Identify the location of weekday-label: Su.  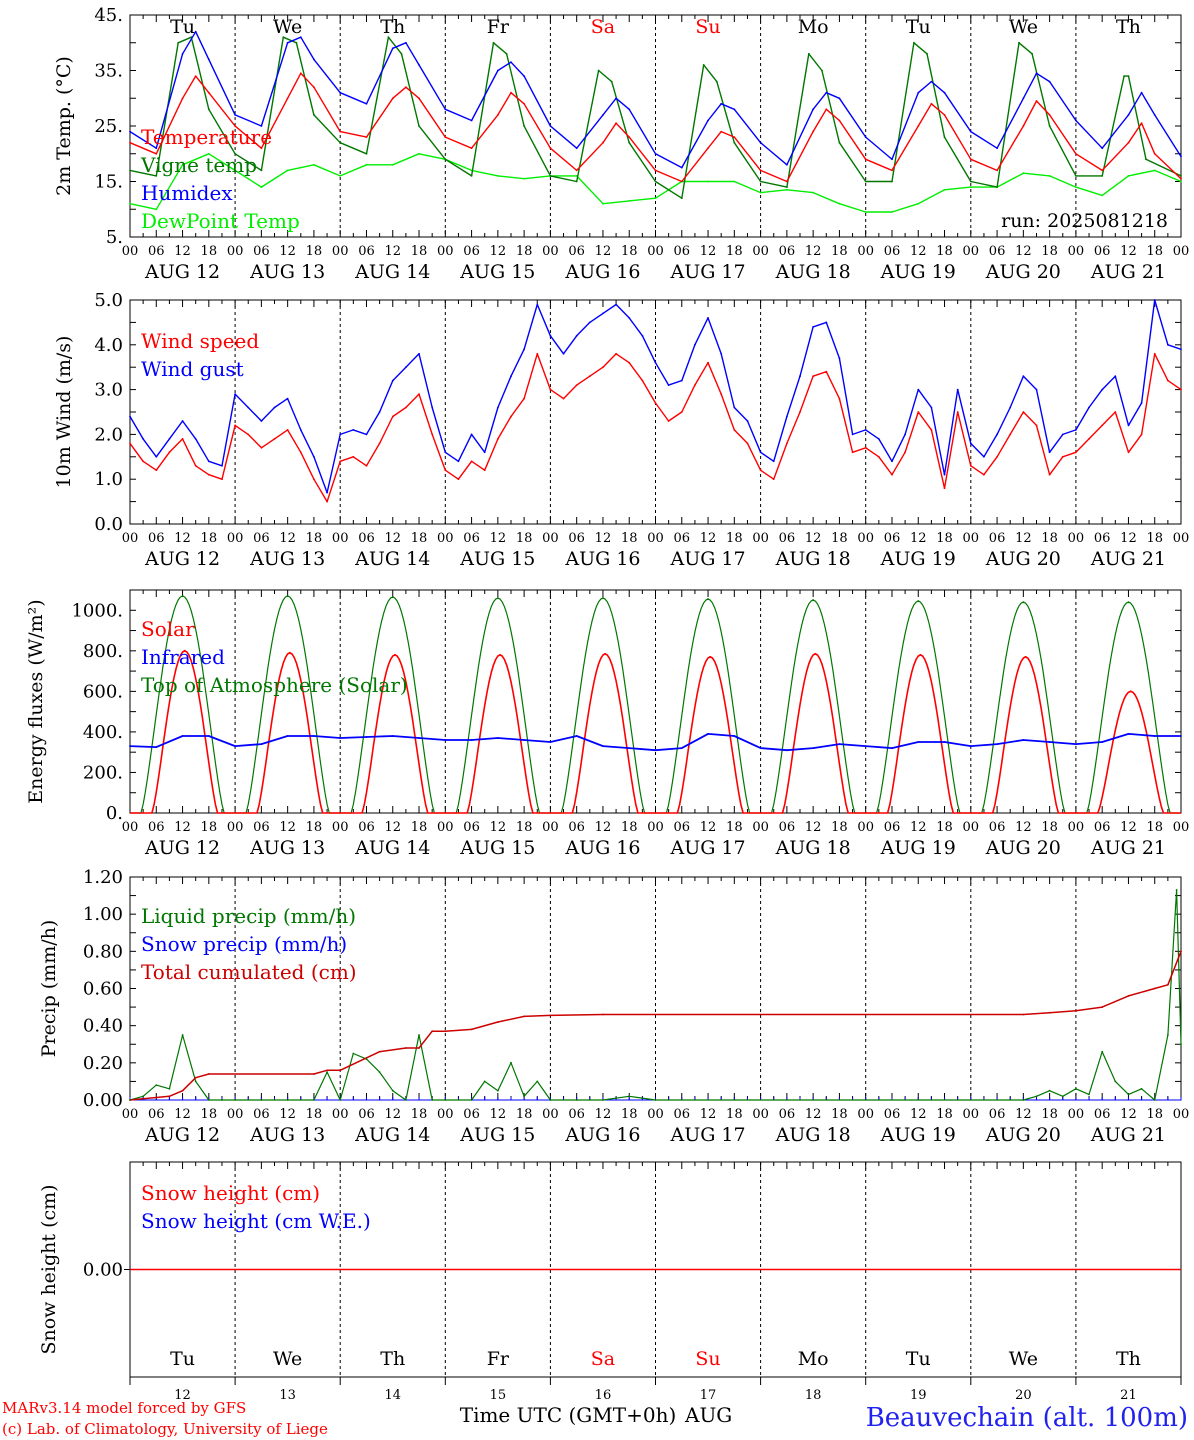
(707, 1359).